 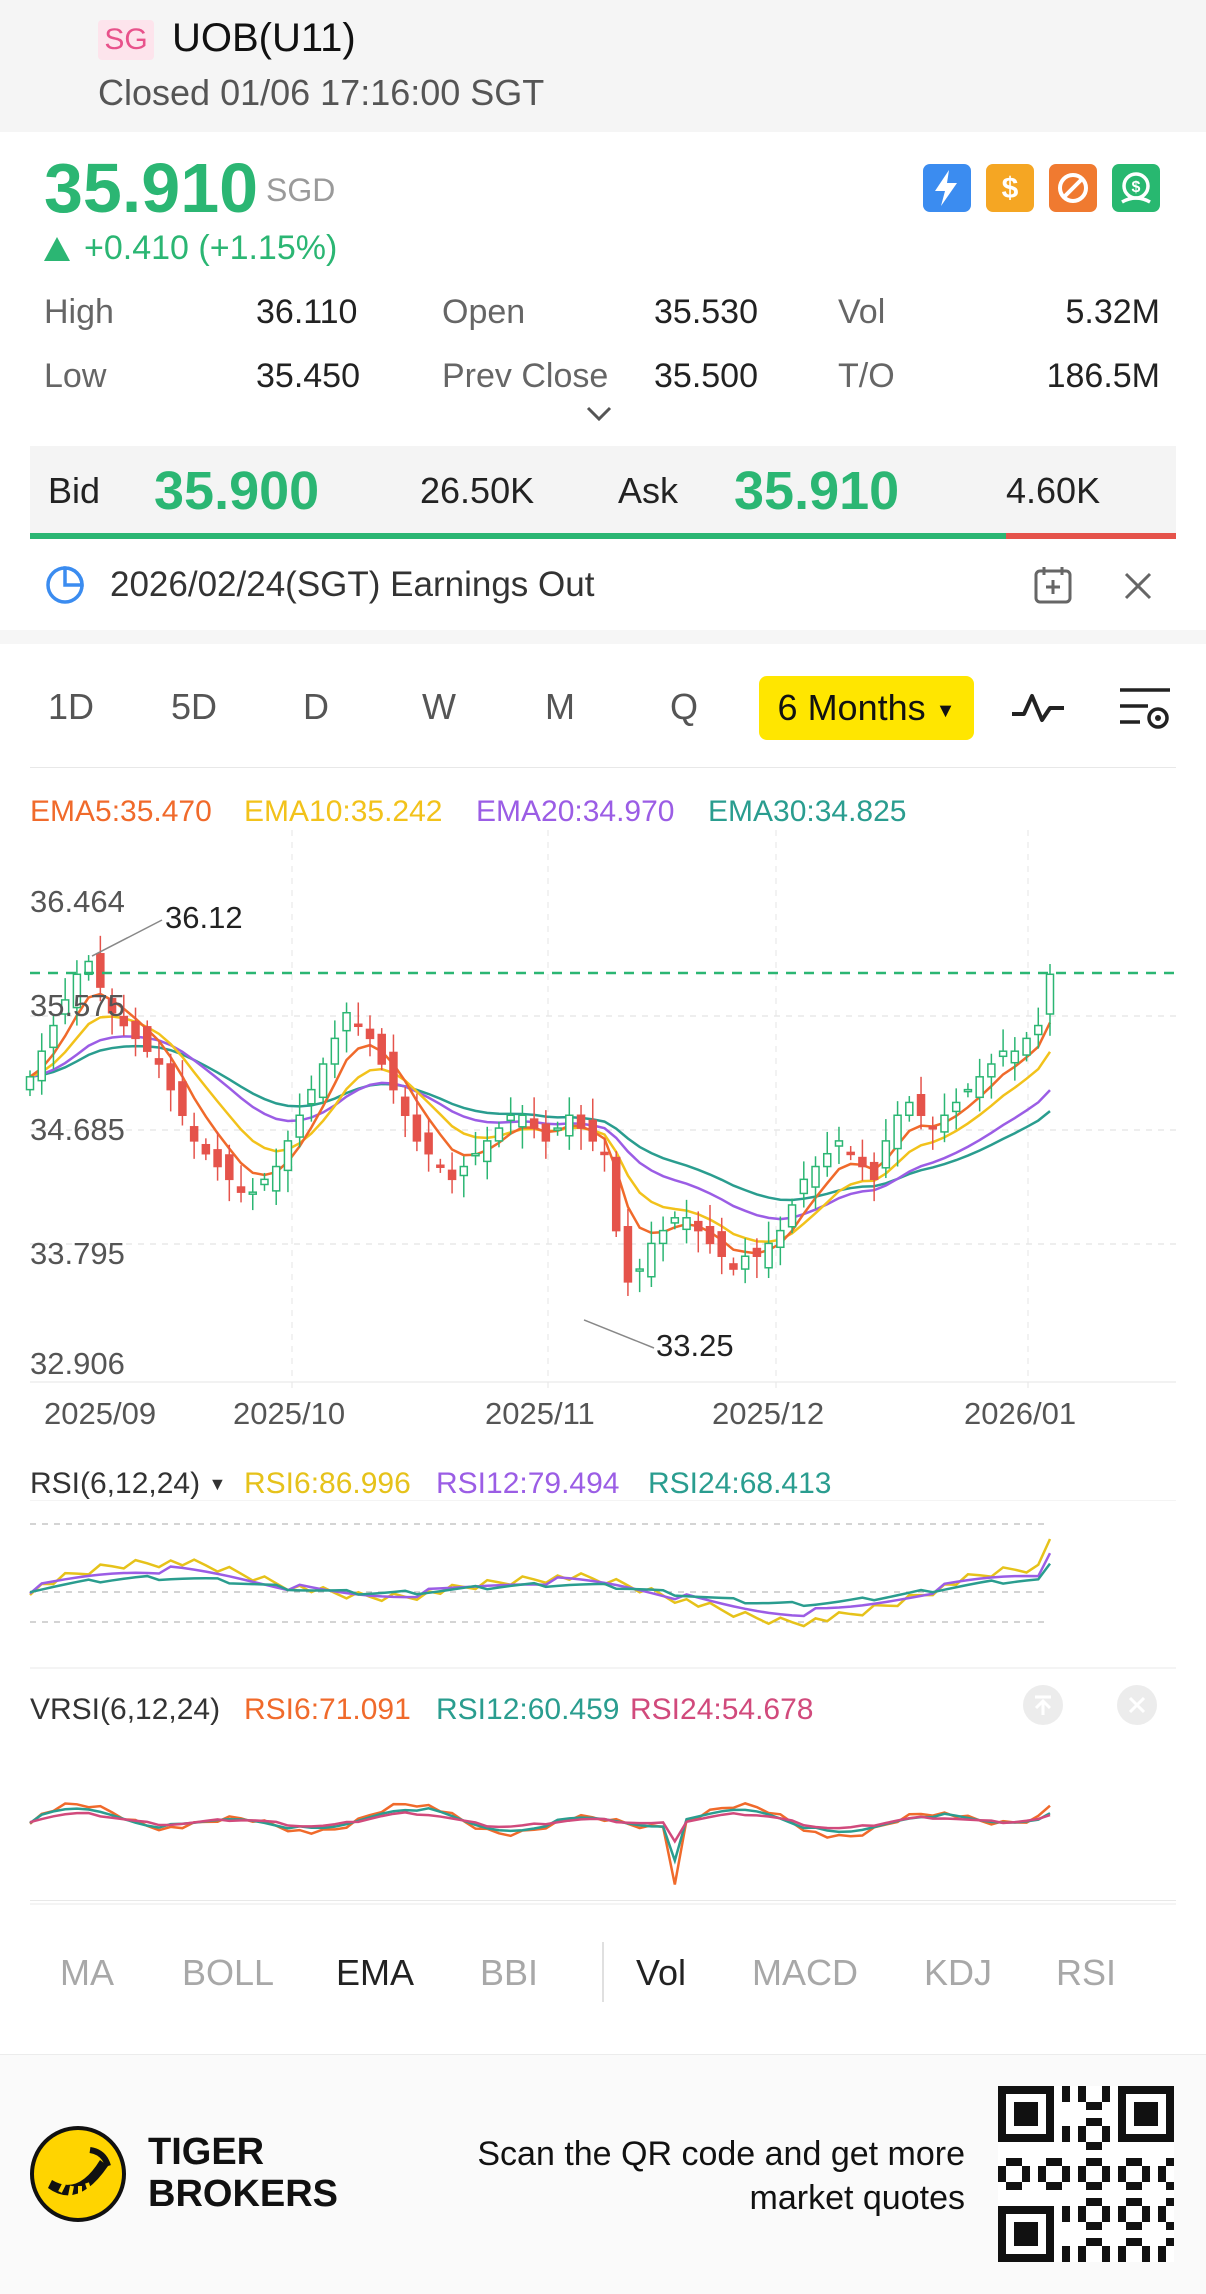 What do you see at coordinates (316, 706) in the screenshot?
I see `tab-day: D` at bounding box center [316, 706].